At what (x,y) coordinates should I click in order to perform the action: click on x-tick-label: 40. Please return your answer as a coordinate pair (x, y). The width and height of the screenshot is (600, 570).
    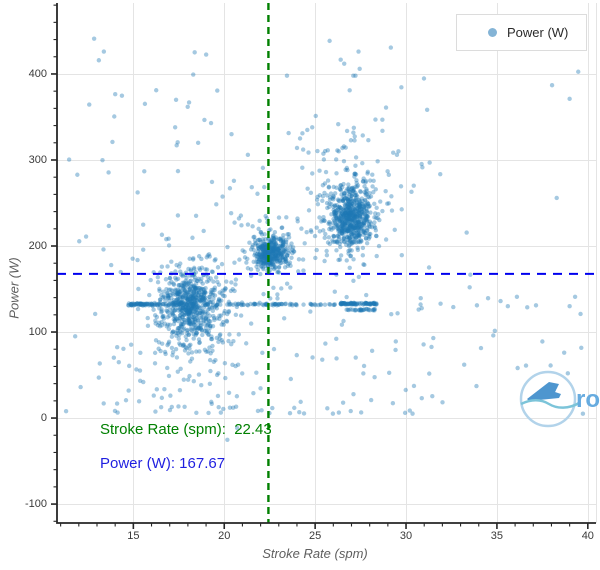
    Looking at the image, I should click on (587, 536).